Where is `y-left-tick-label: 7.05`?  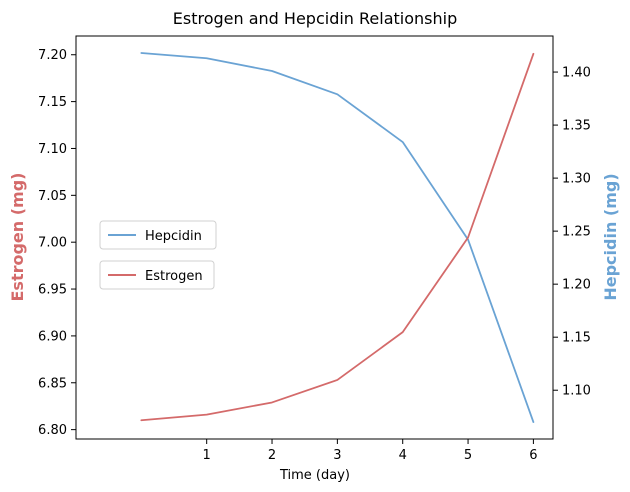 y-left-tick-label: 7.05 is located at coordinates (52, 196).